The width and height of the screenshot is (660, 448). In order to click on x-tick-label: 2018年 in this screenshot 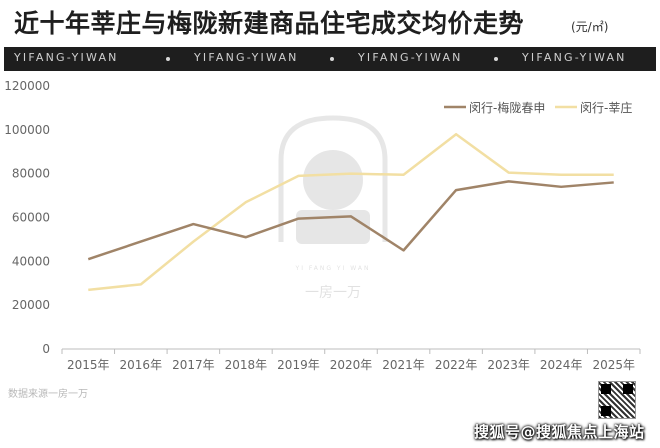, I will do `click(246, 365)`.